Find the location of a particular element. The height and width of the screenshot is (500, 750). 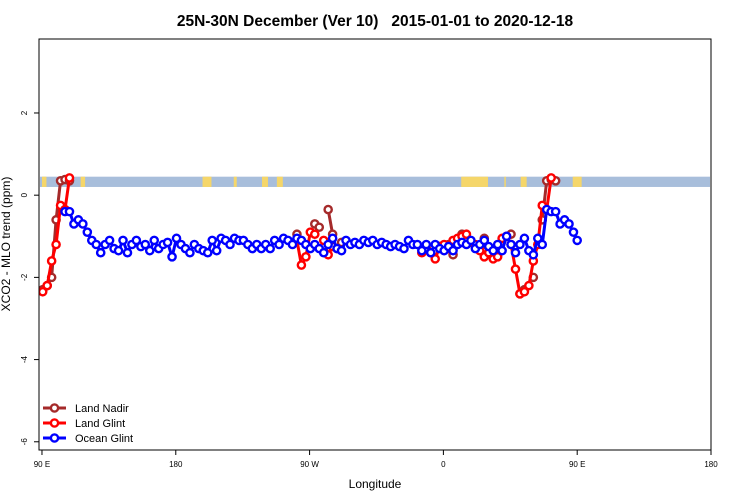

legend-label: Land Glint is located at coordinates (100, 424).